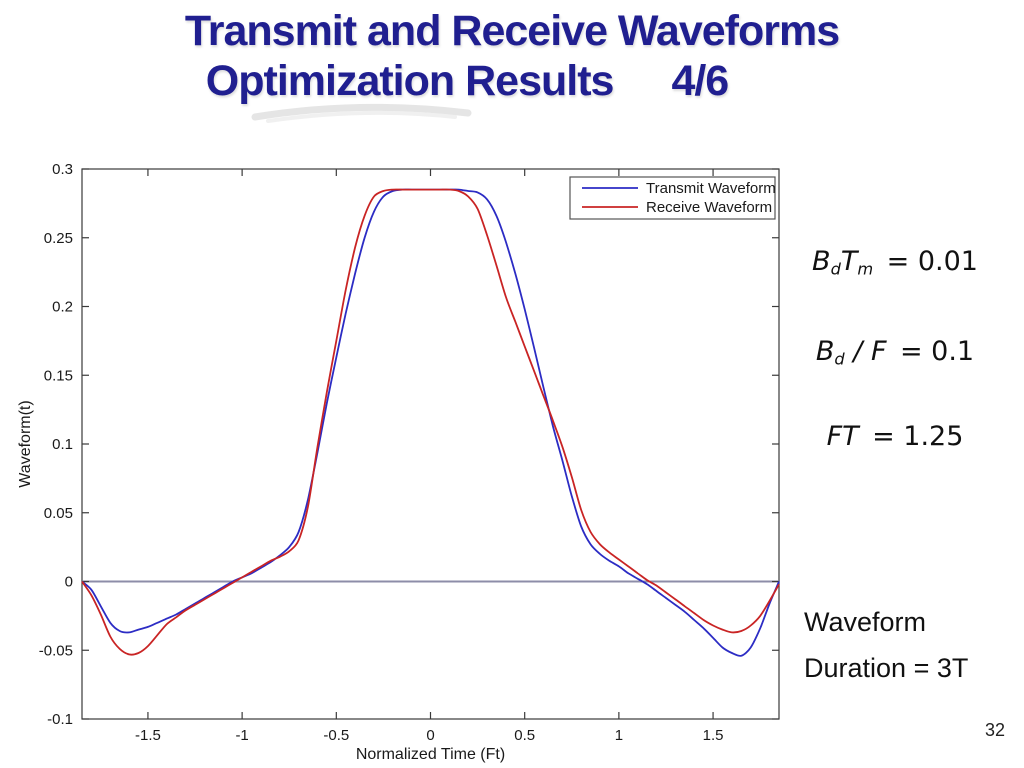 This screenshot has width=1024, height=768. Describe the element at coordinates (60, 719) in the screenshot. I see `y-tick-label: -0.1` at that location.